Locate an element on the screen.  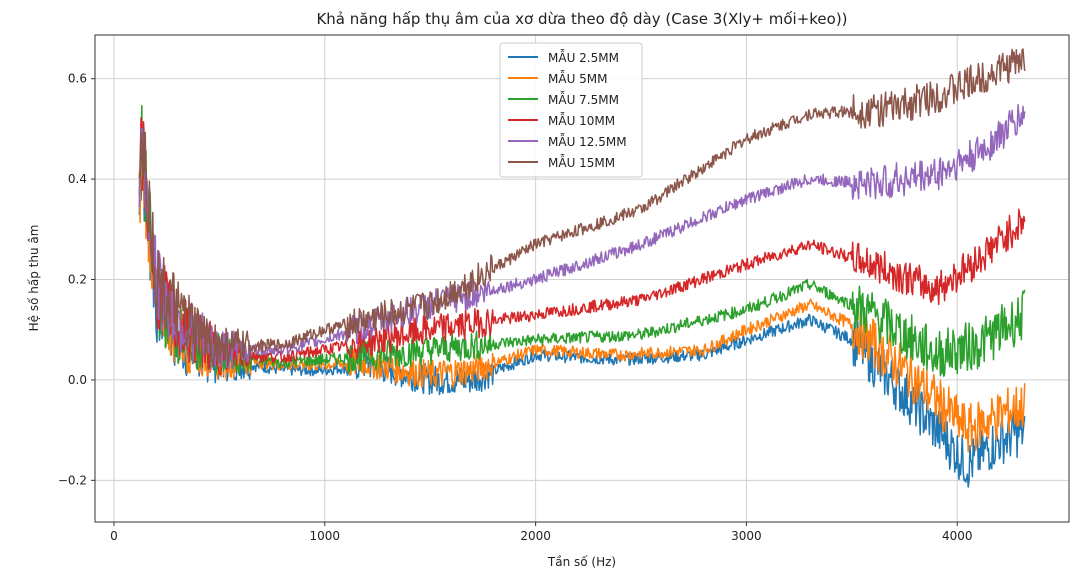
legend-label: MẪU 2.5MM is located at coordinates (583, 57).